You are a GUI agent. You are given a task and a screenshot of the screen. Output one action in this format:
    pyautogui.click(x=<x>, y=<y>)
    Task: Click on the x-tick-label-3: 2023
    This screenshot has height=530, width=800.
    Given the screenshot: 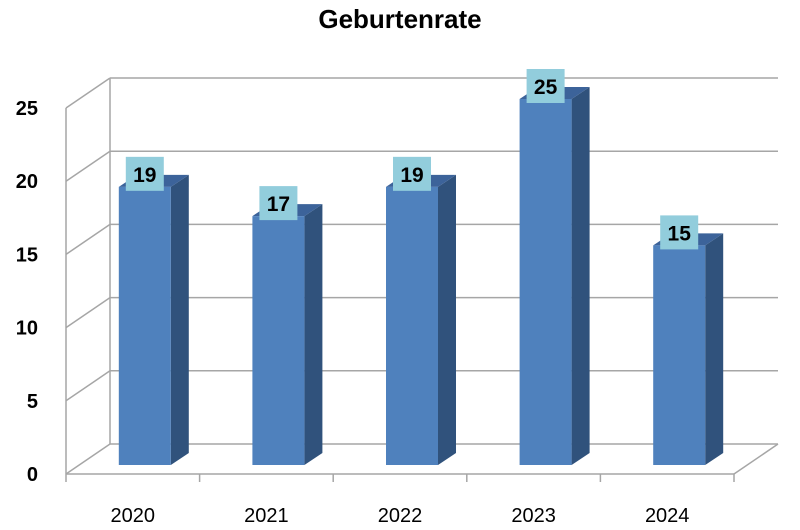 What is the action you would take?
    pyautogui.click(x=533, y=516)
    